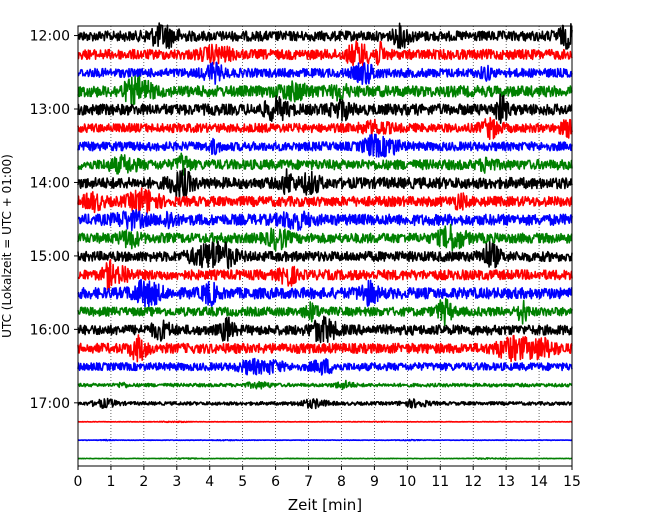  Describe the element at coordinates (50, 110) in the screenshot. I see `y-tick-label: 13:00` at that location.